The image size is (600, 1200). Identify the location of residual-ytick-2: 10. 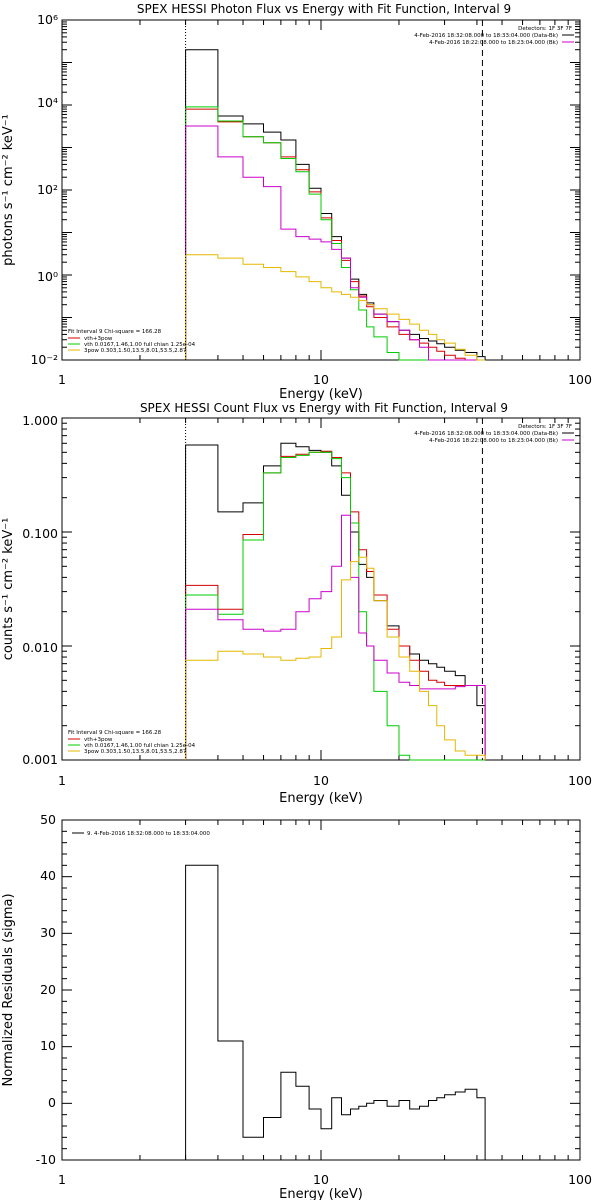
(48, 1045).